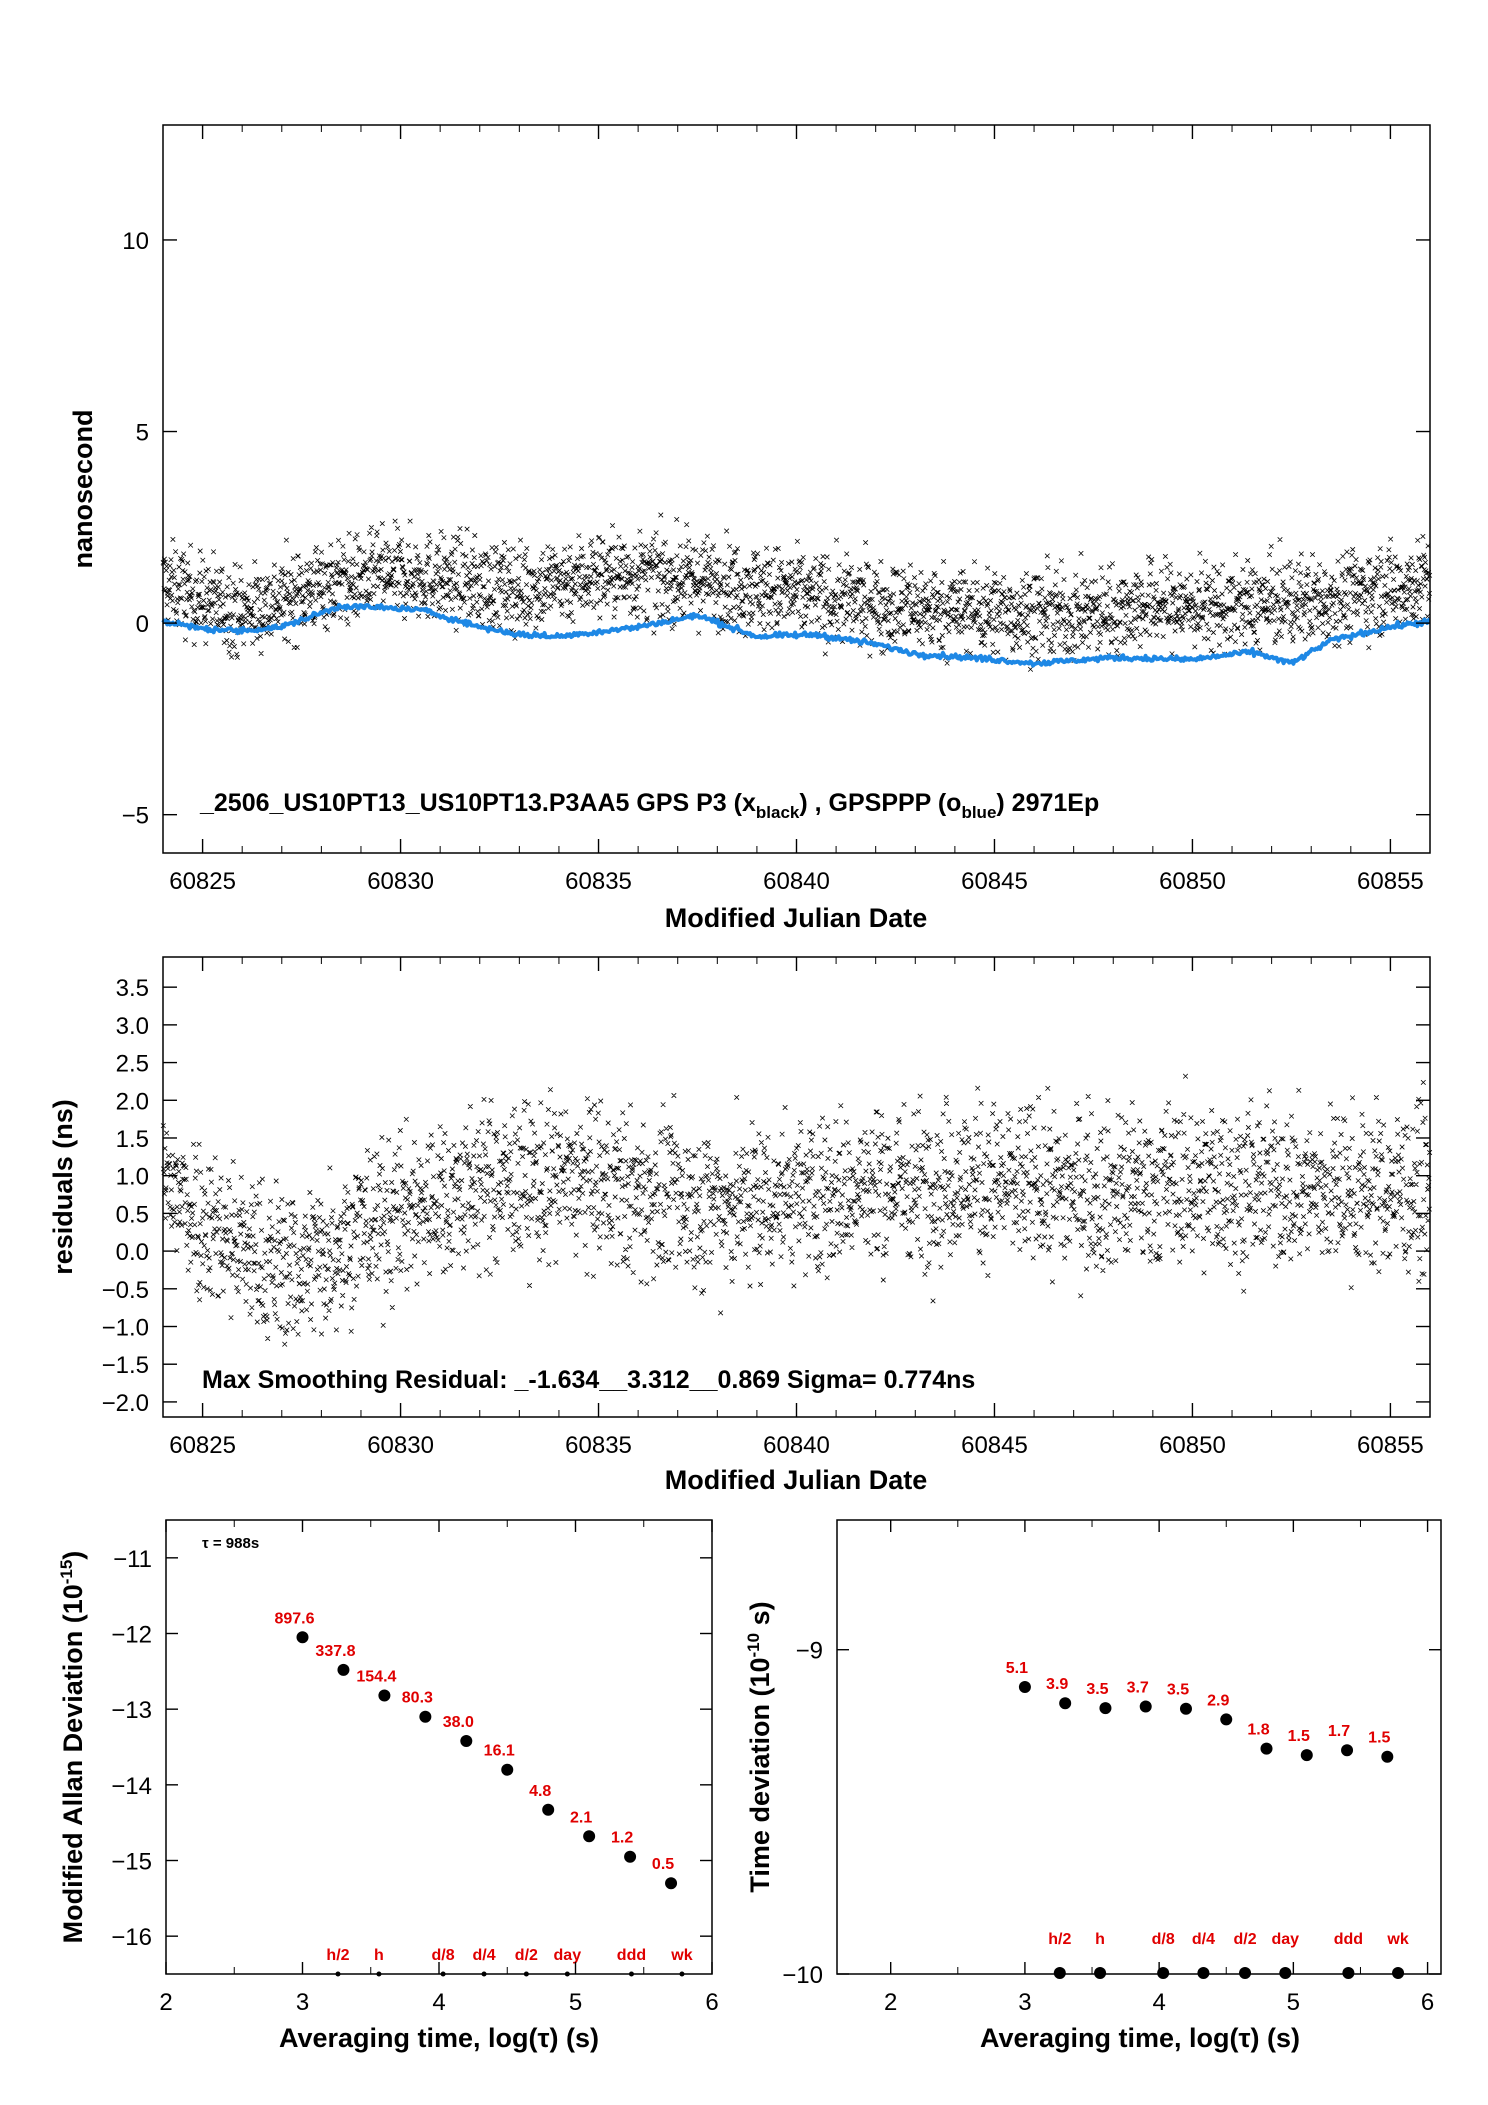 This screenshot has height=2105, width=1488. I want to click on annotation-prefix: _2506_US10PT13_US10PT13.P3AA5 GPS P3 (x, so click(477, 803).